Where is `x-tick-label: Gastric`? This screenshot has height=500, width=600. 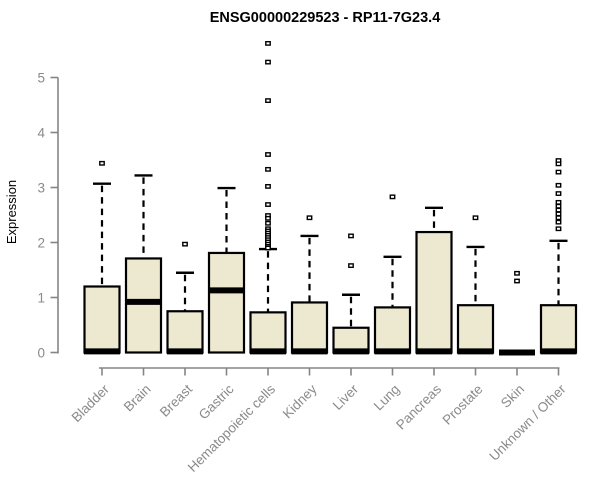 x-tick-label: Gastric is located at coordinates (216, 401).